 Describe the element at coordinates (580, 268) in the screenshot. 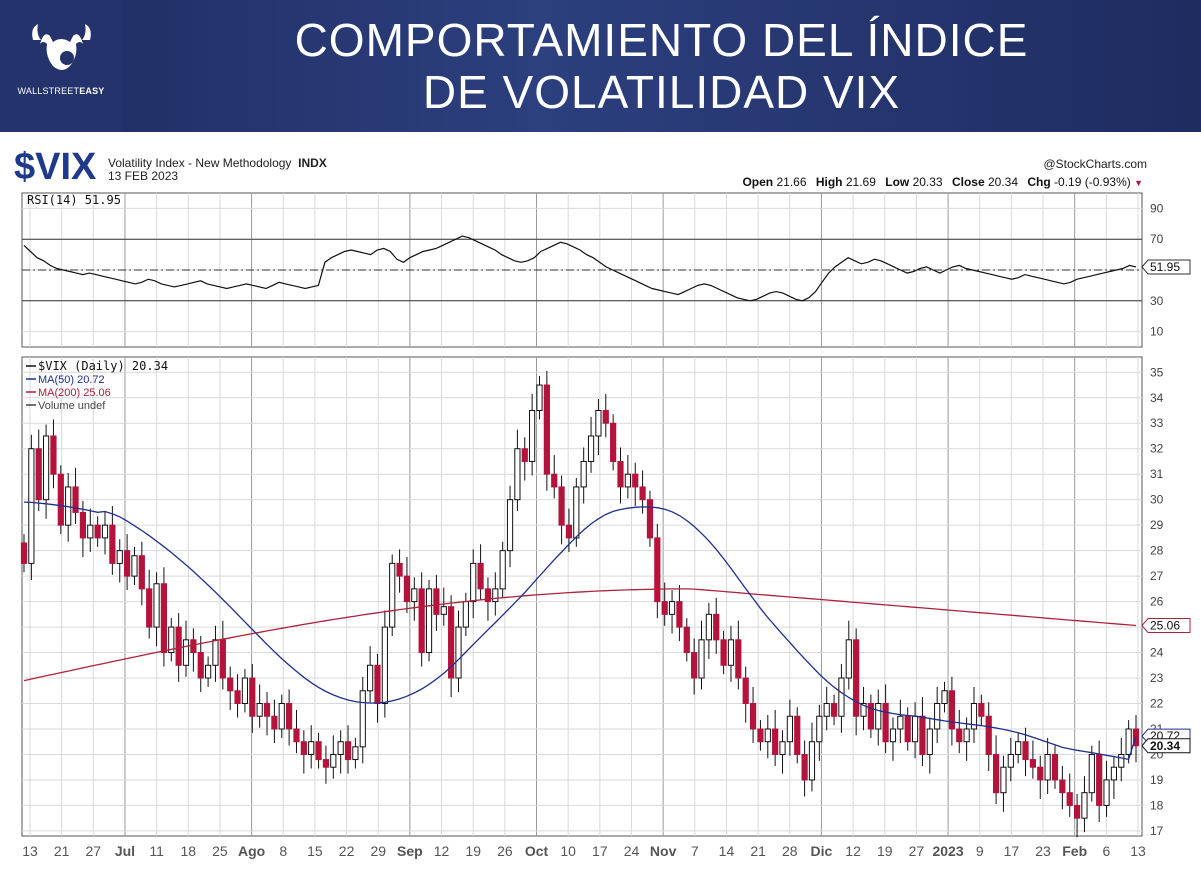

I see `rsi-line` at that location.